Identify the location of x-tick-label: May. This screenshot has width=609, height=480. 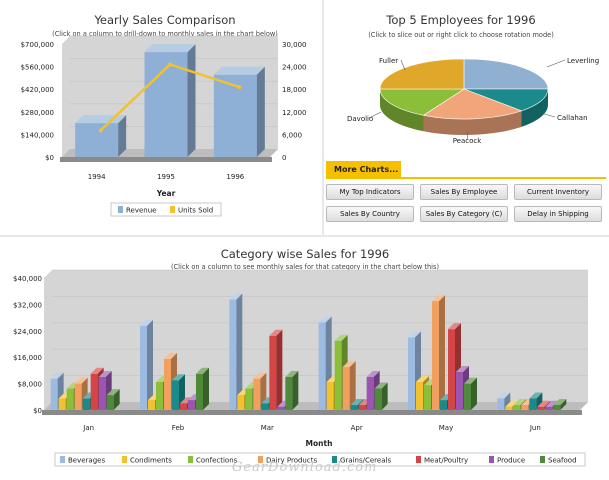
(446, 428).